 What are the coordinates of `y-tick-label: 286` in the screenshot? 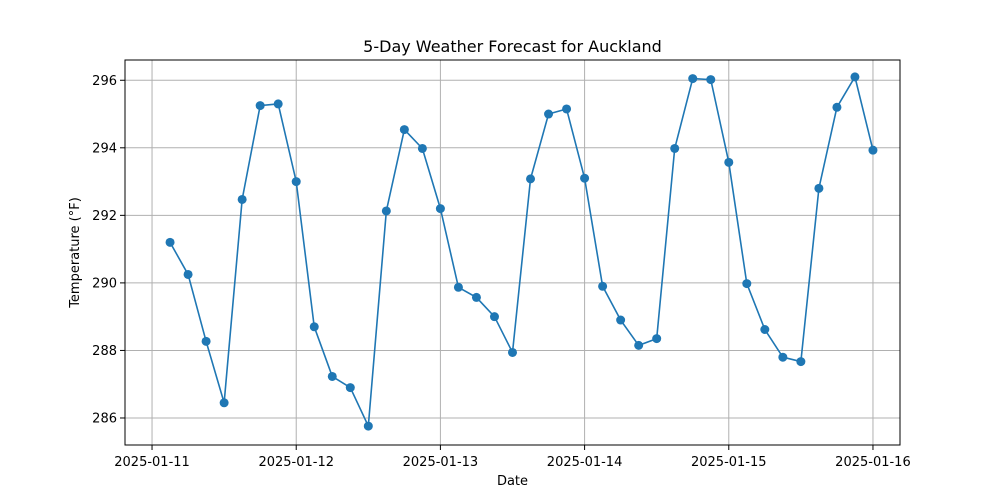 It's located at (104, 418).